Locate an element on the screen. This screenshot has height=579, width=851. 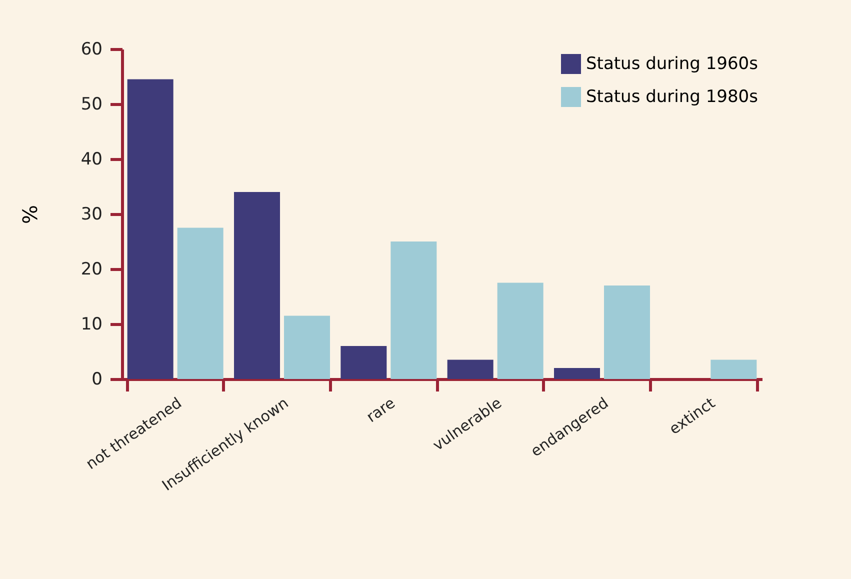
x-tick-label: rare is located at coordinates (380, 410).